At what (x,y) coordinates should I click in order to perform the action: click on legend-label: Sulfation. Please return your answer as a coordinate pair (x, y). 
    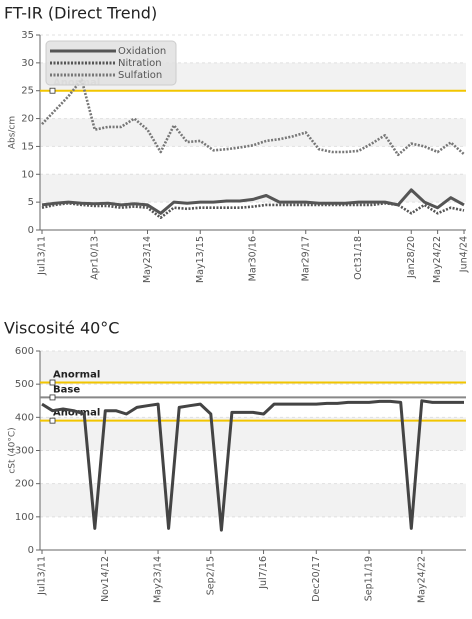
    Looking at the image, I should click on (140, 75).